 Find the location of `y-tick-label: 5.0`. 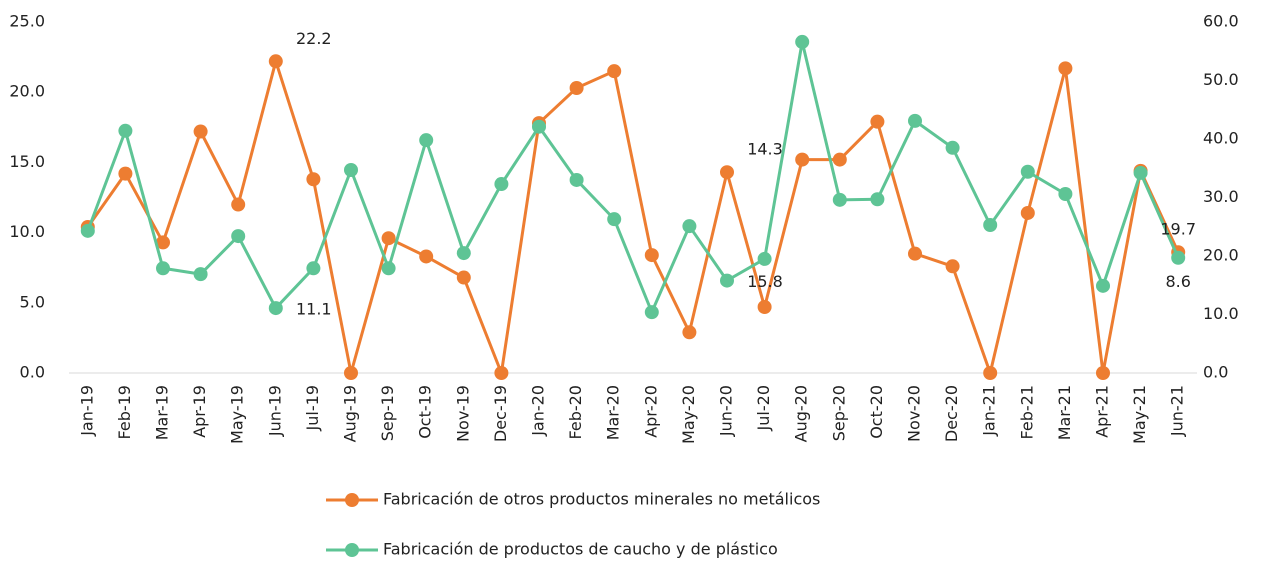

y-tick-label: 5.0 is located at coordinates (32, 301).